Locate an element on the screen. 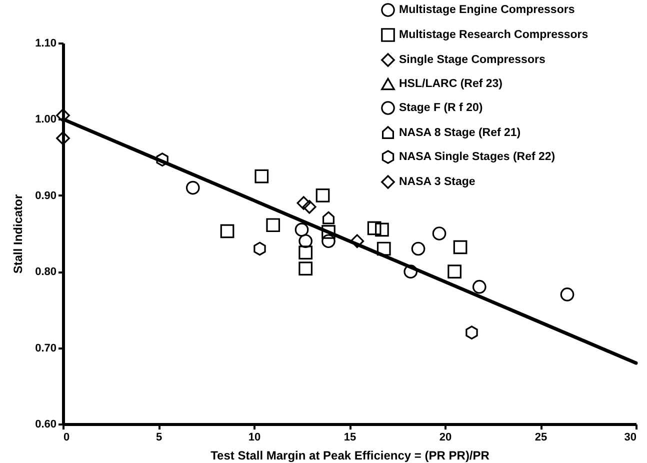 Image resolution: width=647 pixels, height=463 pixels. x-tick-label: 5 is located at coordinates (159, 438).